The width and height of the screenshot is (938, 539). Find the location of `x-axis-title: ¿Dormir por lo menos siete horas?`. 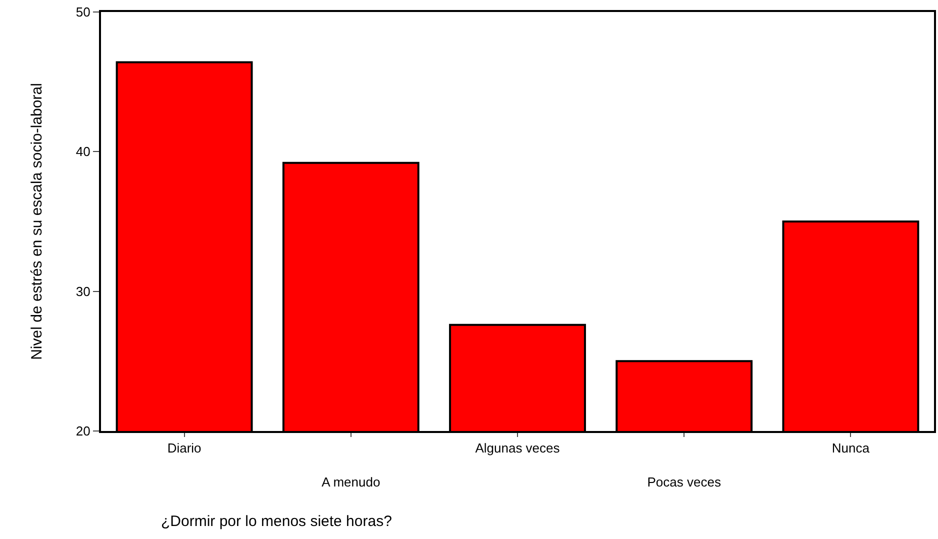

x-axis-title: ¿Dormir por lo menos siete horas? is located at coordinates (276, 521).